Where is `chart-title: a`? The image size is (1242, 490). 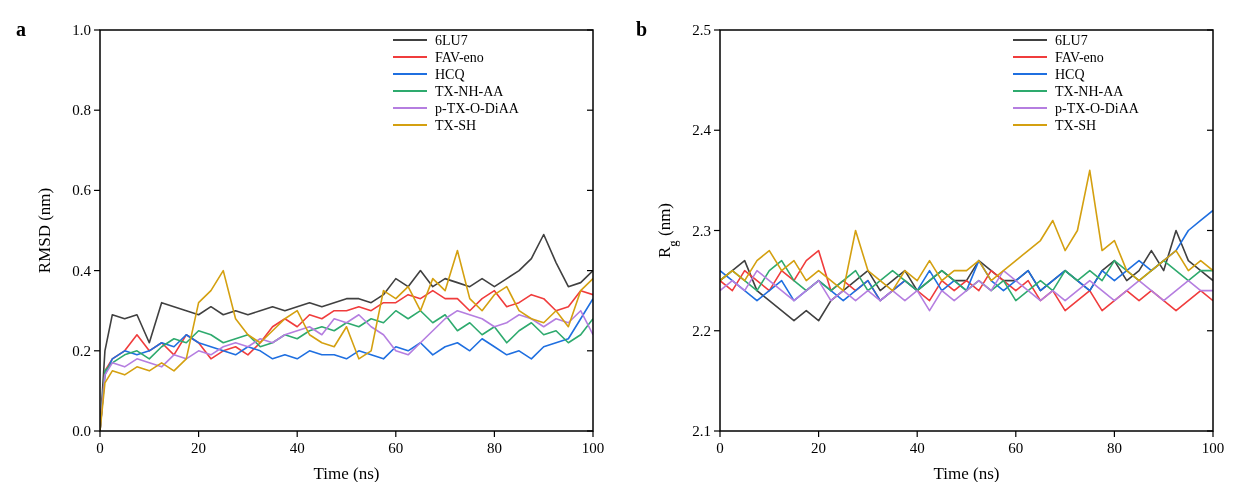
chart-title: a is located at coordinates (21, 29).